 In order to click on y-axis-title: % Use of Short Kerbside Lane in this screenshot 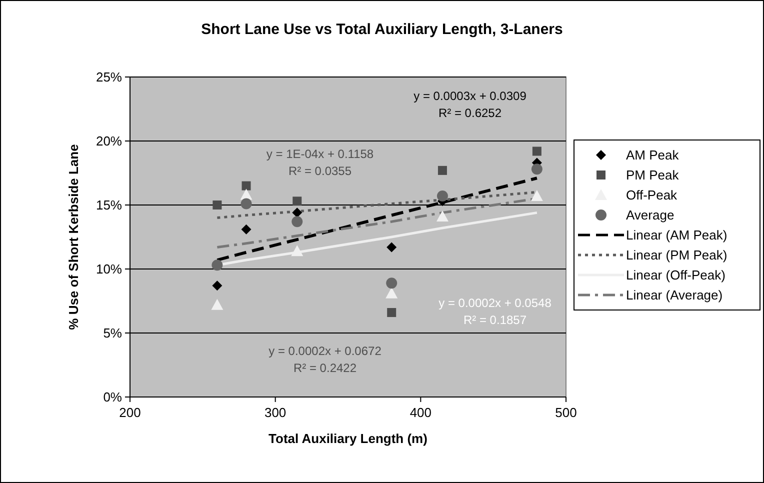, I will do `click(73, 237)`.